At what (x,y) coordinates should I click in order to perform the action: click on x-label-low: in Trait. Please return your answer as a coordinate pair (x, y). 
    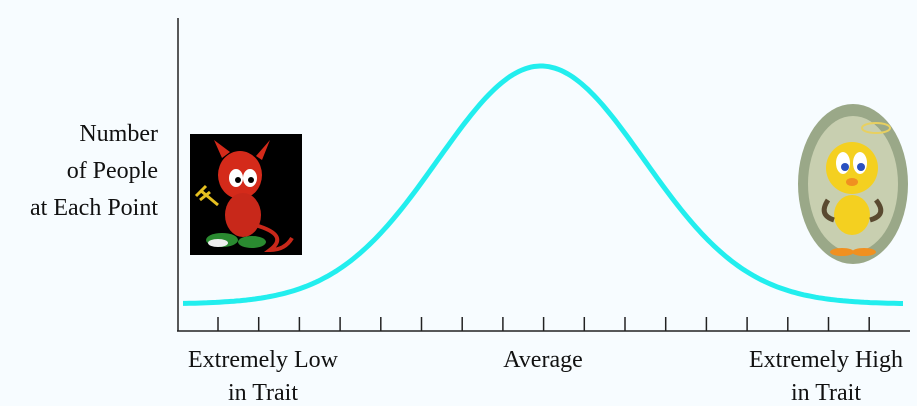
    Looking at the image, I should click on (263, 393).